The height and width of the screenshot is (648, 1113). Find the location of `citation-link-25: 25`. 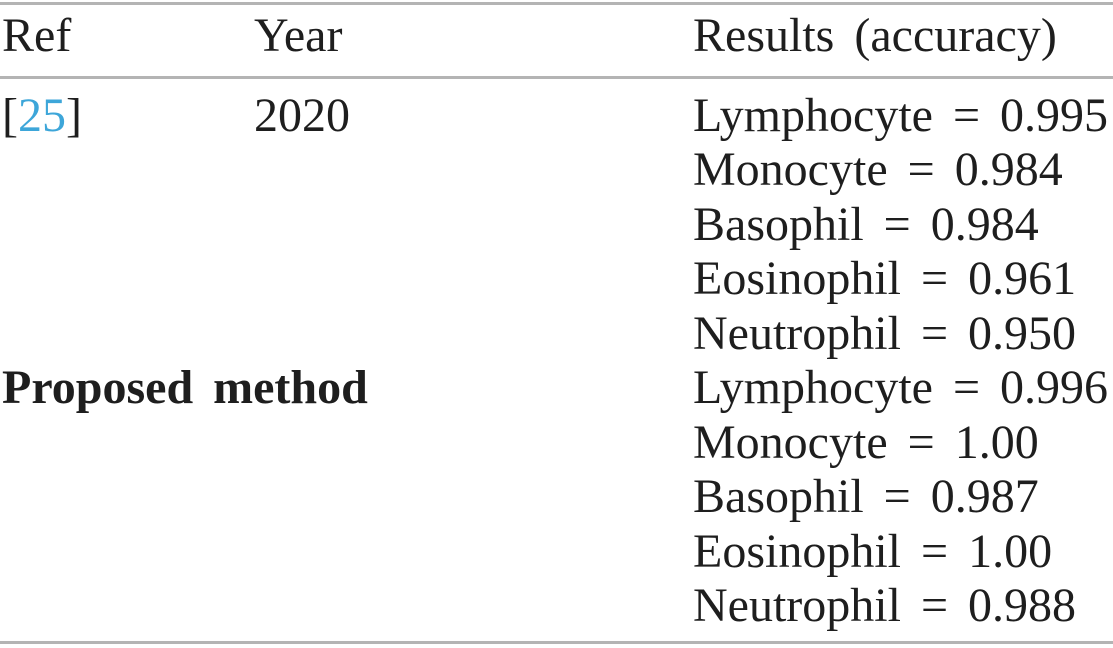

citation-link-25: 25 is located at coordinates (41, 115).